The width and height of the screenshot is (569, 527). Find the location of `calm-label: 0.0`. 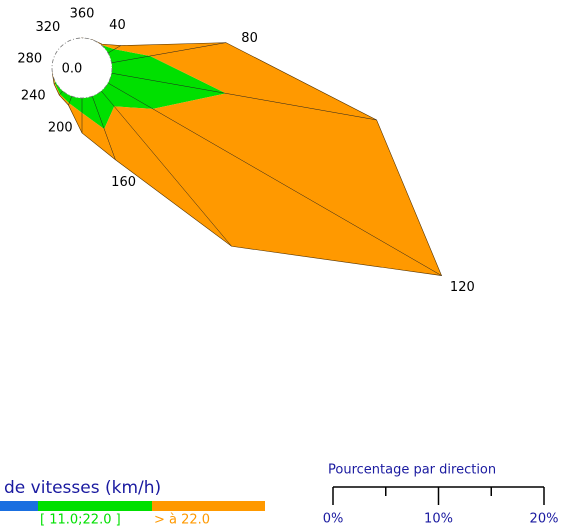

calm-label: 0.0 is located at coordinates (72, 69).